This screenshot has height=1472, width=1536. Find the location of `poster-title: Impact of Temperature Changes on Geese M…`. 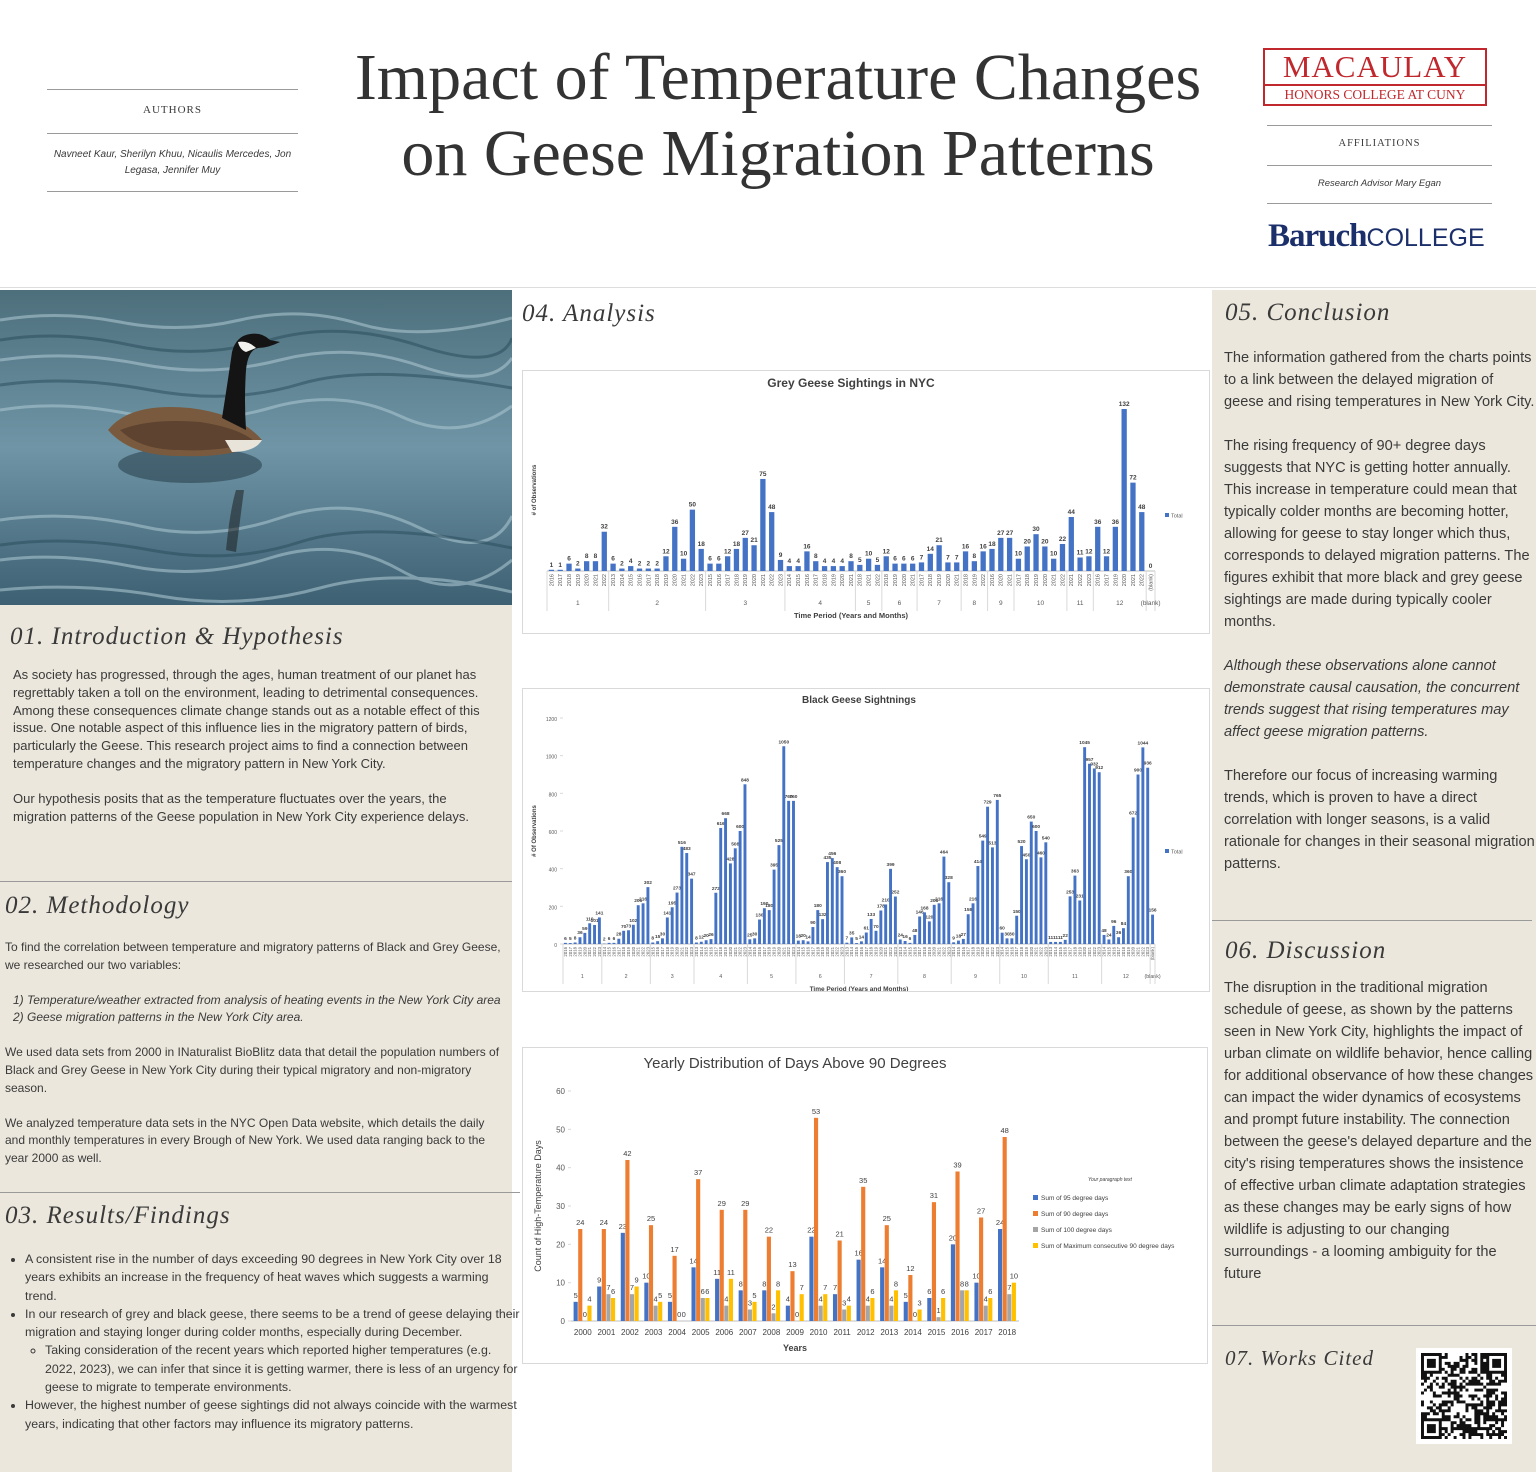

poster-title: Impact of Temperature Changes on Geese M… is located at coordinates (778, 115).